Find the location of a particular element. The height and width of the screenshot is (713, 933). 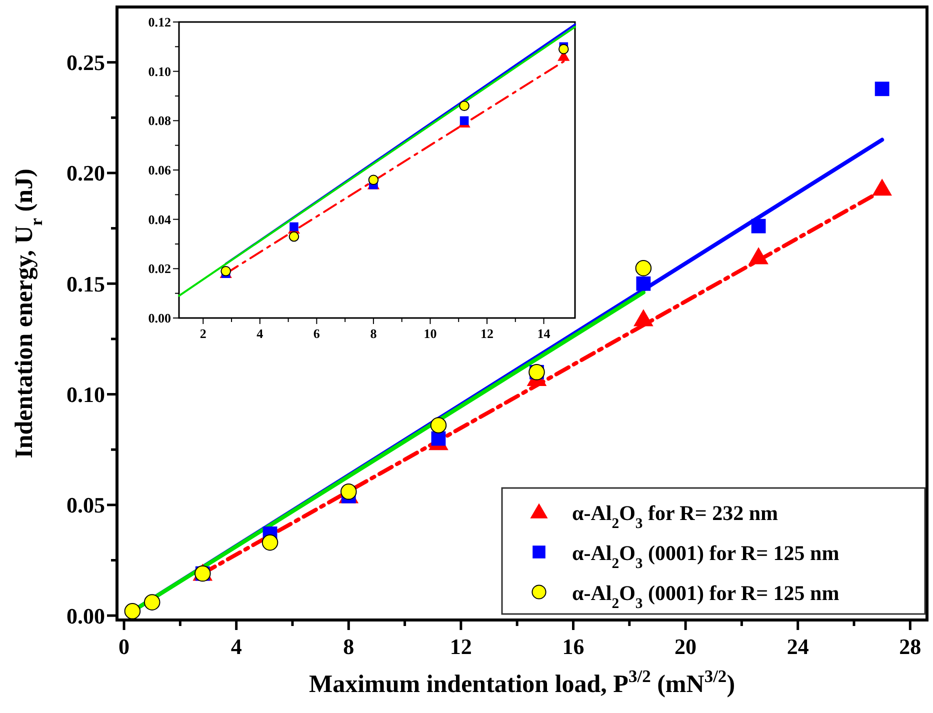

y-tick-label: 0.05 is located at coordinates (85, 505).